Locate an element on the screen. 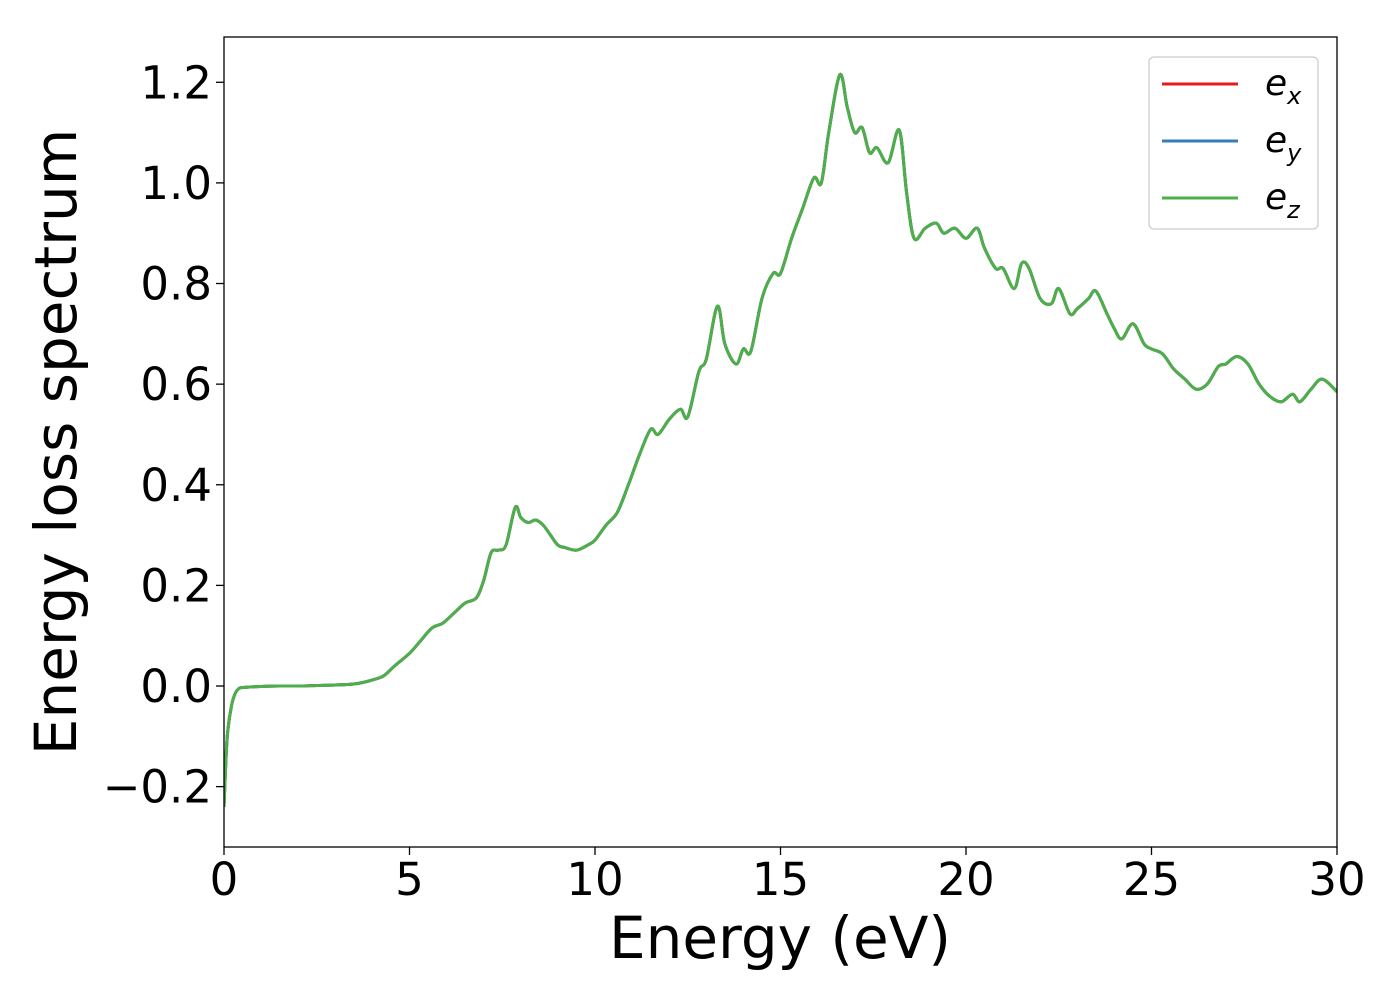  legend: ex ey ez is located at coordinates (1233, 143).